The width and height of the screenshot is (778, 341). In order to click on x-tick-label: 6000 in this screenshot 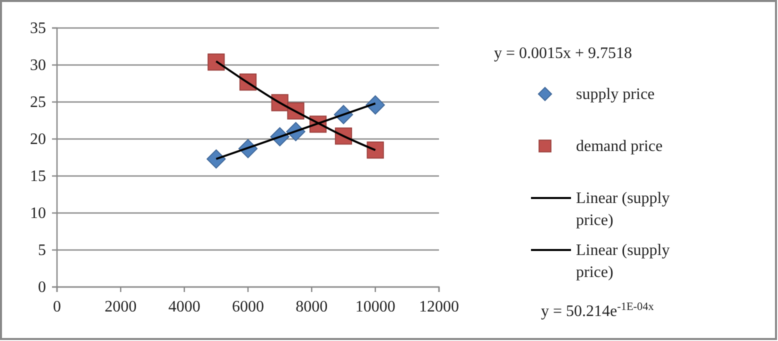, I will do `click(248, 307)`.